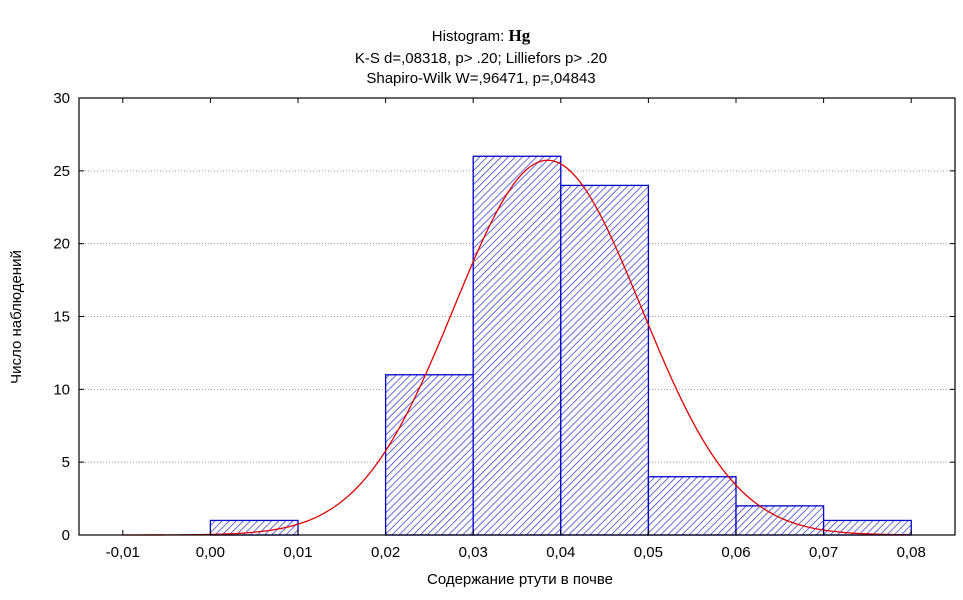 This screenshot has height=600, width=963. Describe the element at coordinates (520, 579) in the screenshot. I see `x-axis-label: Содержание ртути в почве` at that location.